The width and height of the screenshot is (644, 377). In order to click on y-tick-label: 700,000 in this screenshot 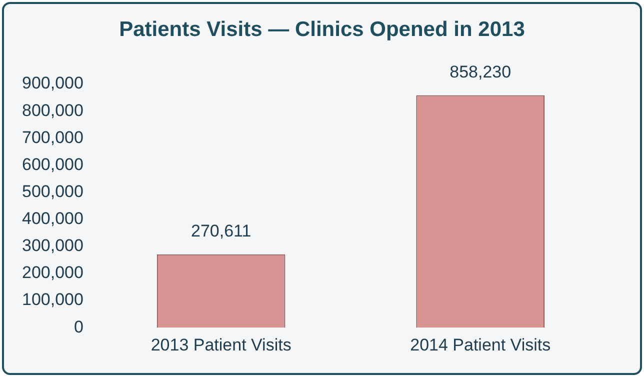, I will do `click(53, 137)`.